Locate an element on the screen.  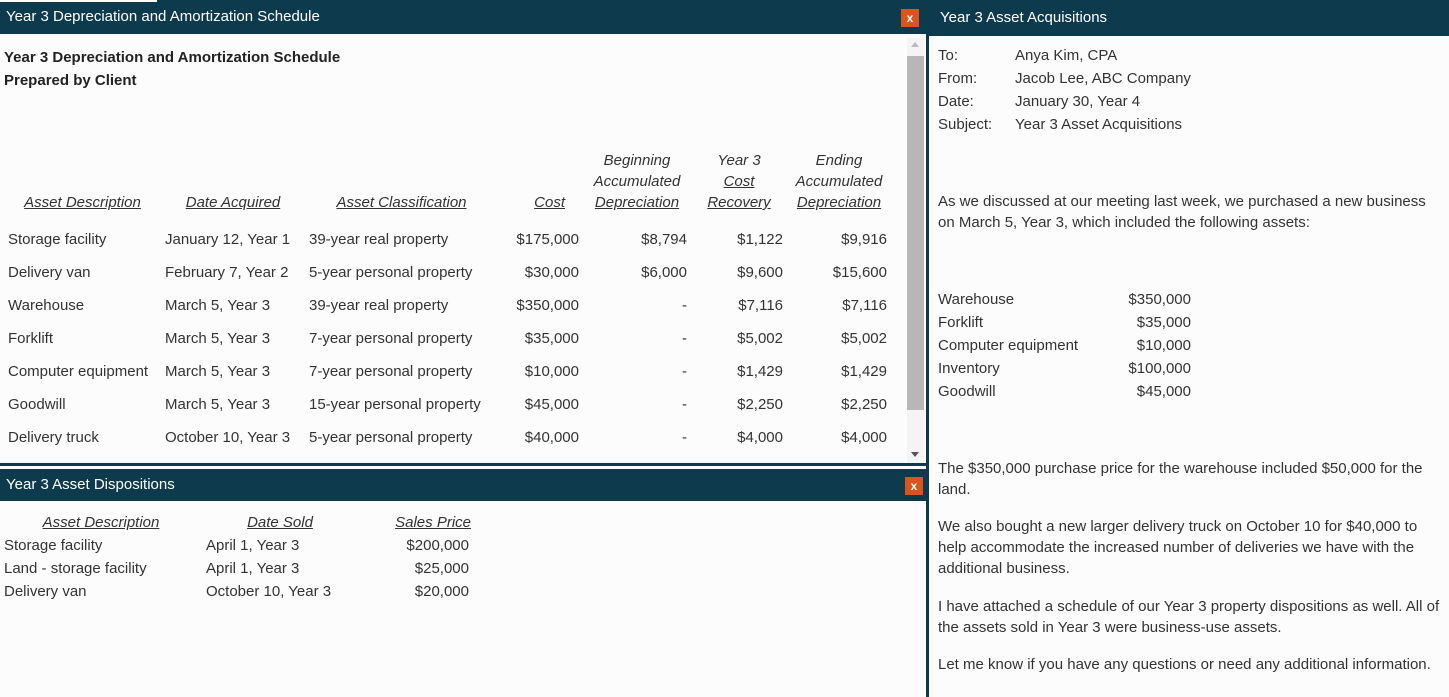
memo-titlebar: Year 3 Asset Acquisitions is located at coordinates (1189, 18).